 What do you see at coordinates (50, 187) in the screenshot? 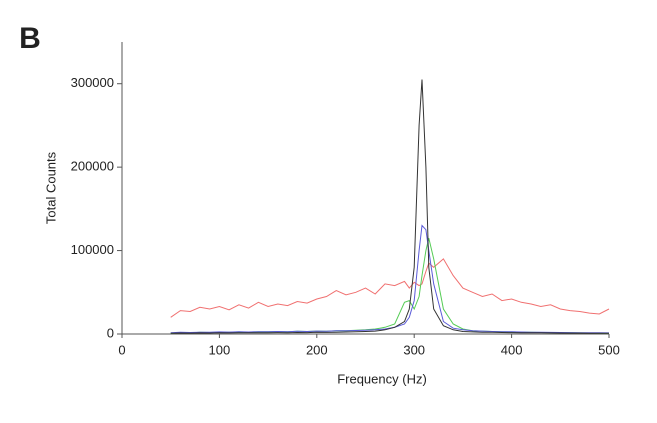
I see `y-axis-label: Total Counts` at bounding box center [50, 187].